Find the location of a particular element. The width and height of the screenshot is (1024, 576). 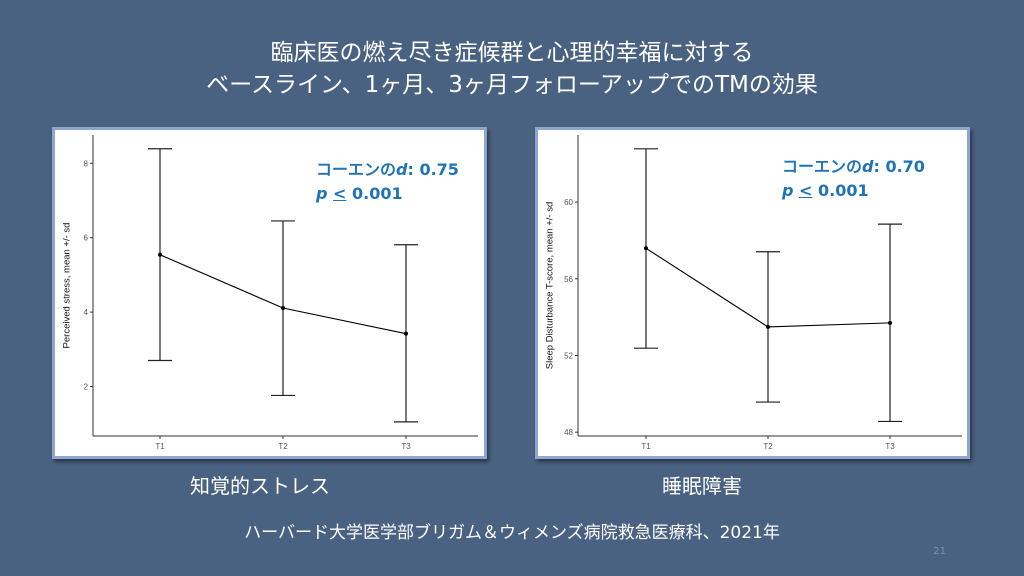

effect-value: : 0.70 is located at coordinates (899, 166).